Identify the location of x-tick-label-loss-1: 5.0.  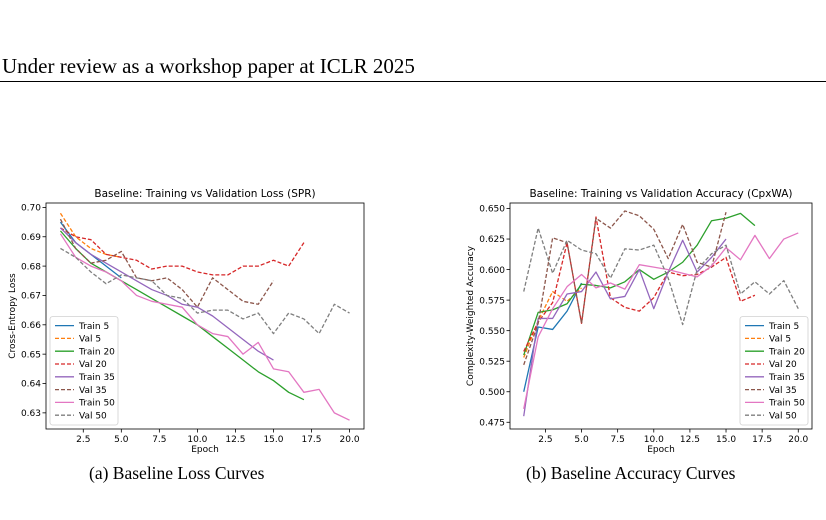
(121, 440).